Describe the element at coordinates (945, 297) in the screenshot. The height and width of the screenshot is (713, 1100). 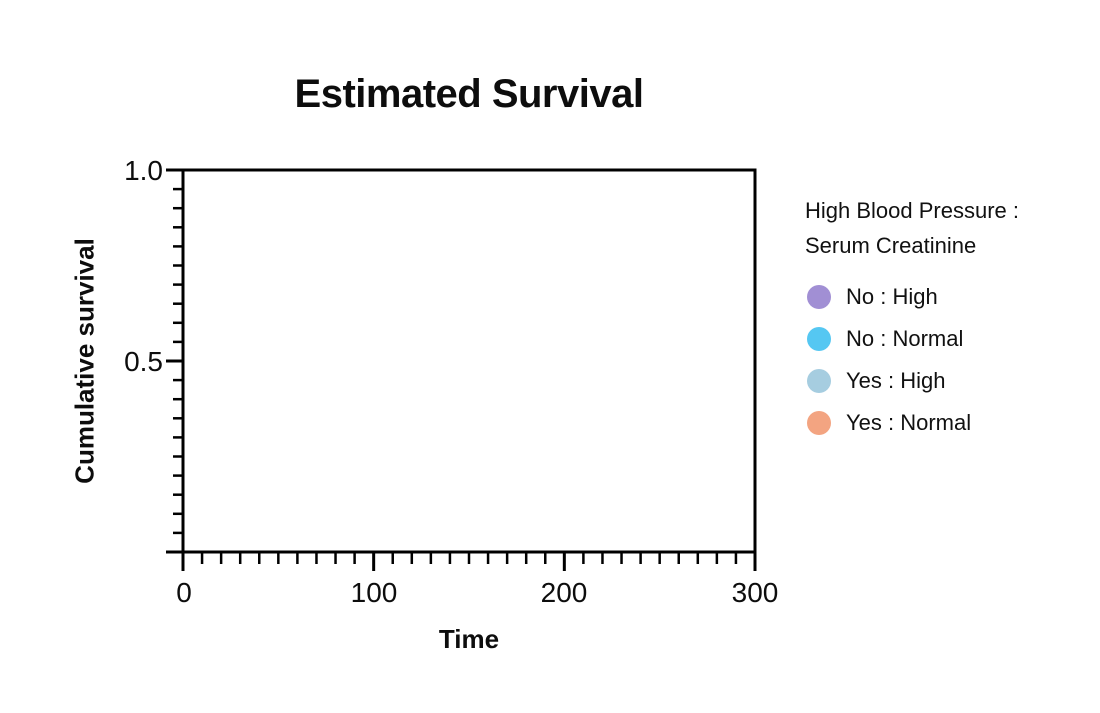
I see `legend-item-no-high: No : High` at that location.